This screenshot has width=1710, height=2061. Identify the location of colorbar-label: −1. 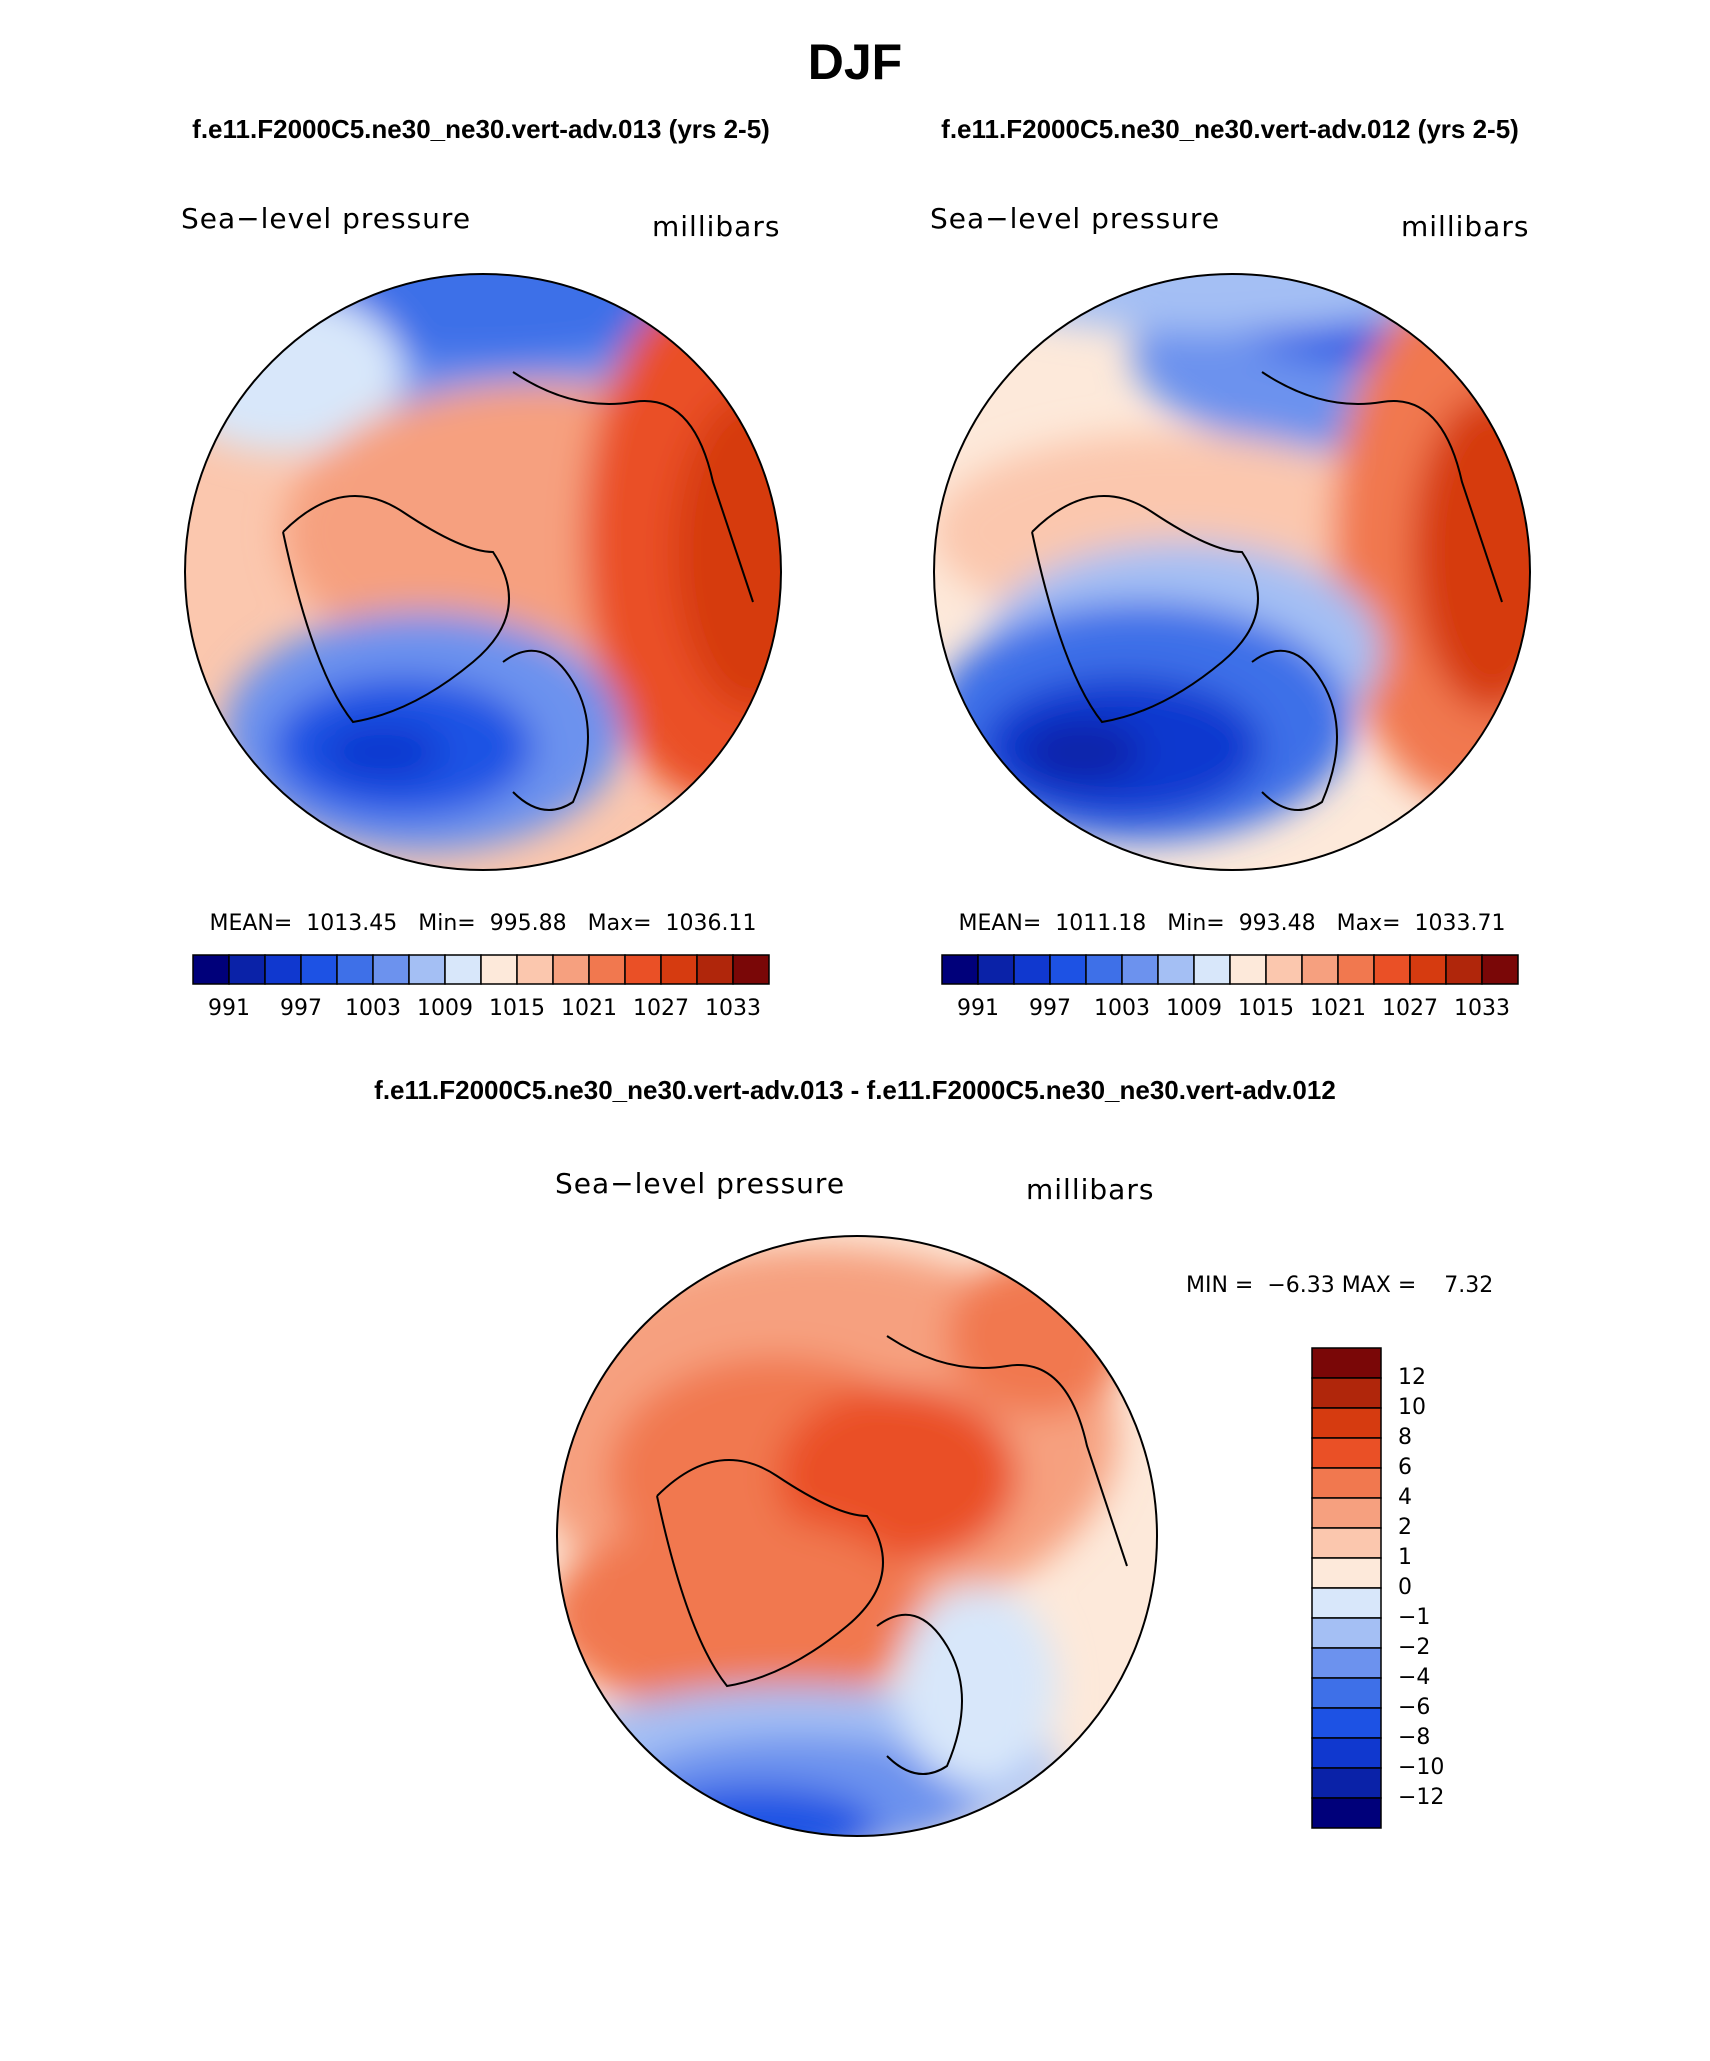
(1414, 1617).